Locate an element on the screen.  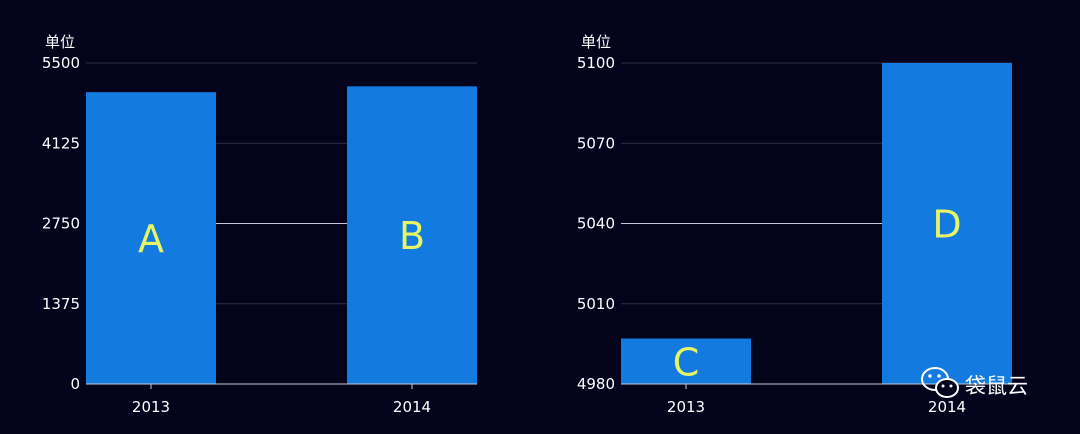
chart1-unit-label: 单位 is located at coordinates (60, 42).